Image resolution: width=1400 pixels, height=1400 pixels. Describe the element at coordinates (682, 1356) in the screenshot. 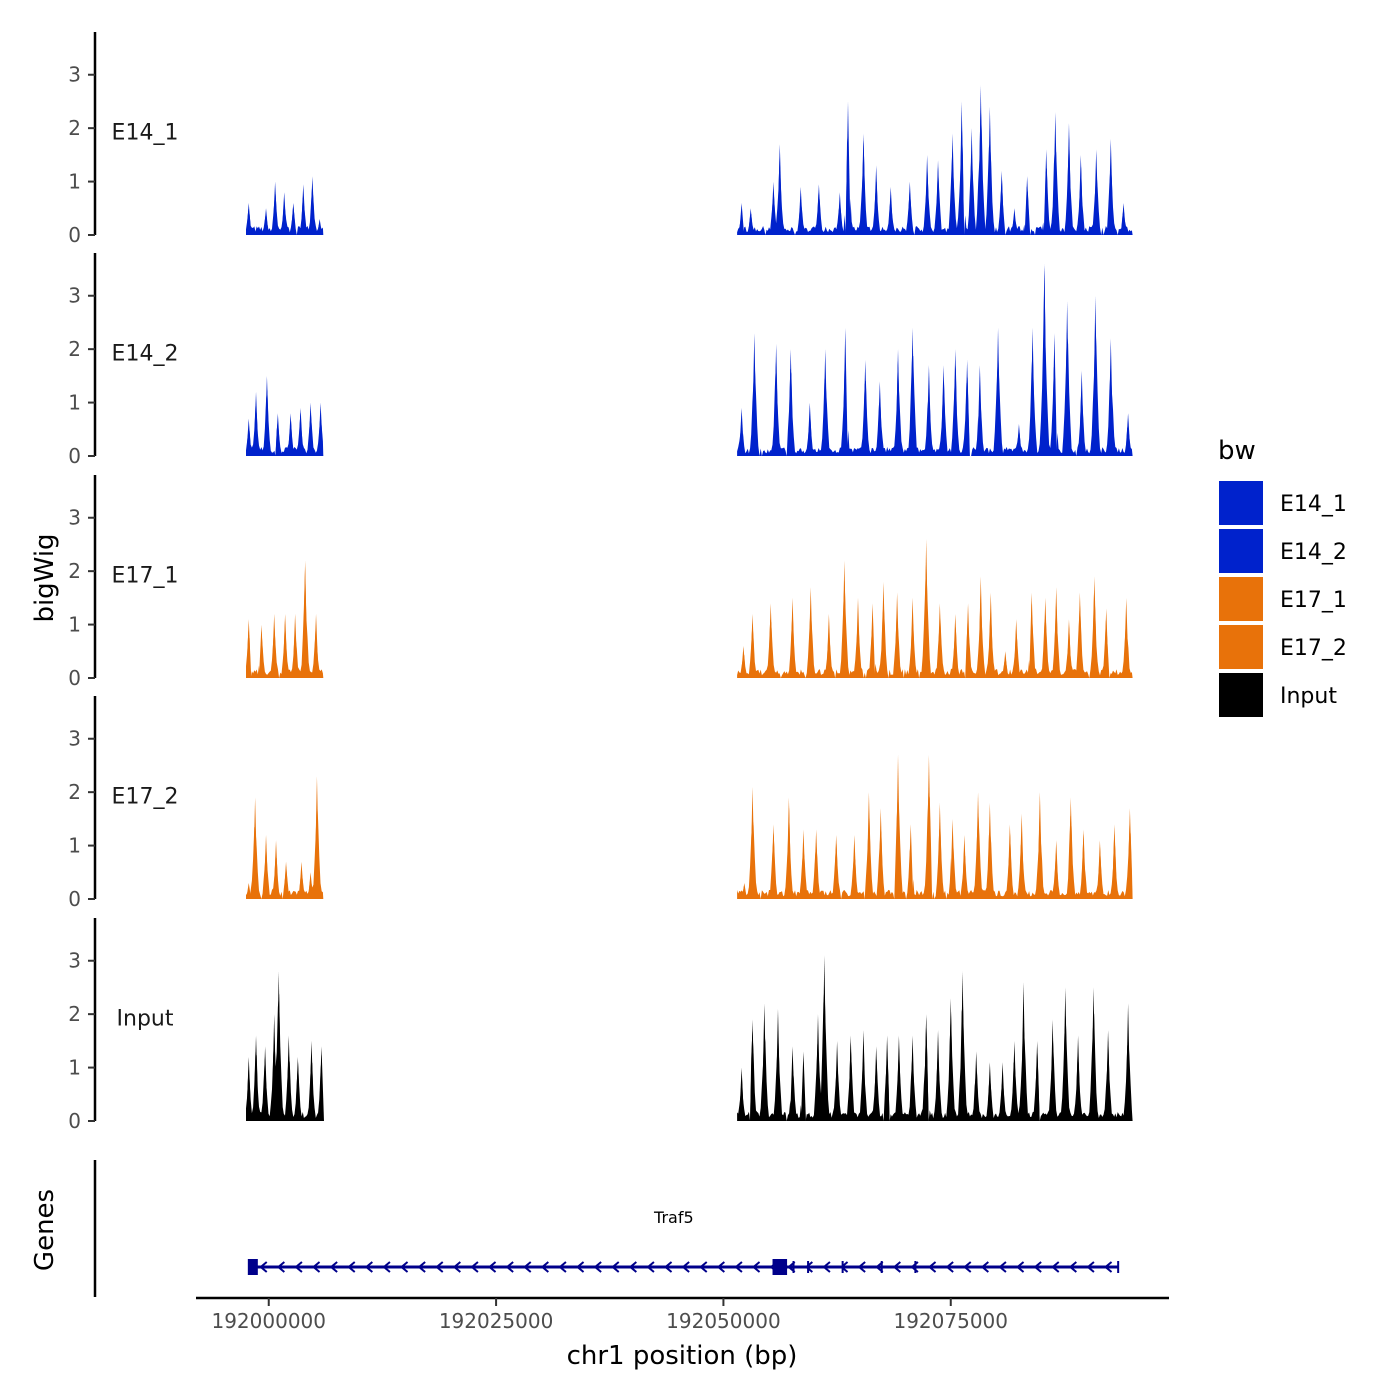

I see `x-axis-title: chr1 position (bp)` at that location.